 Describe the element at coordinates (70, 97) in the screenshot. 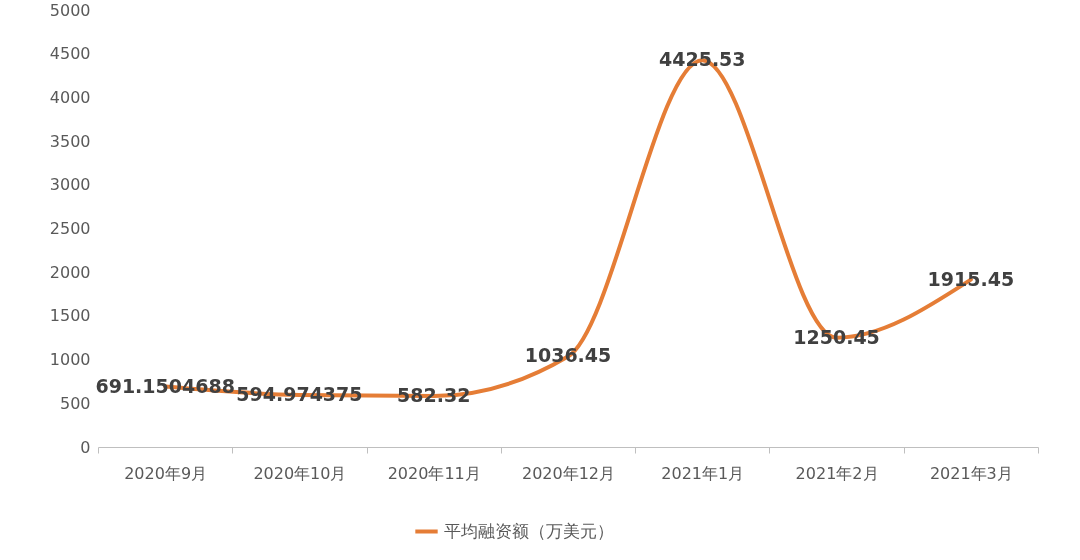

I see `y-tick-label: 4000` at that location.